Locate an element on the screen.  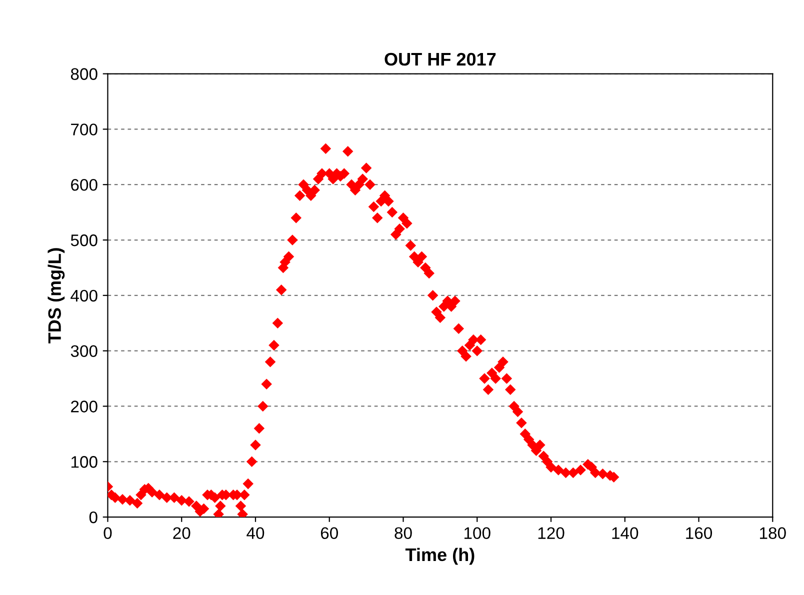
x-tick-label: 120 is located at coordinates (551, 533).